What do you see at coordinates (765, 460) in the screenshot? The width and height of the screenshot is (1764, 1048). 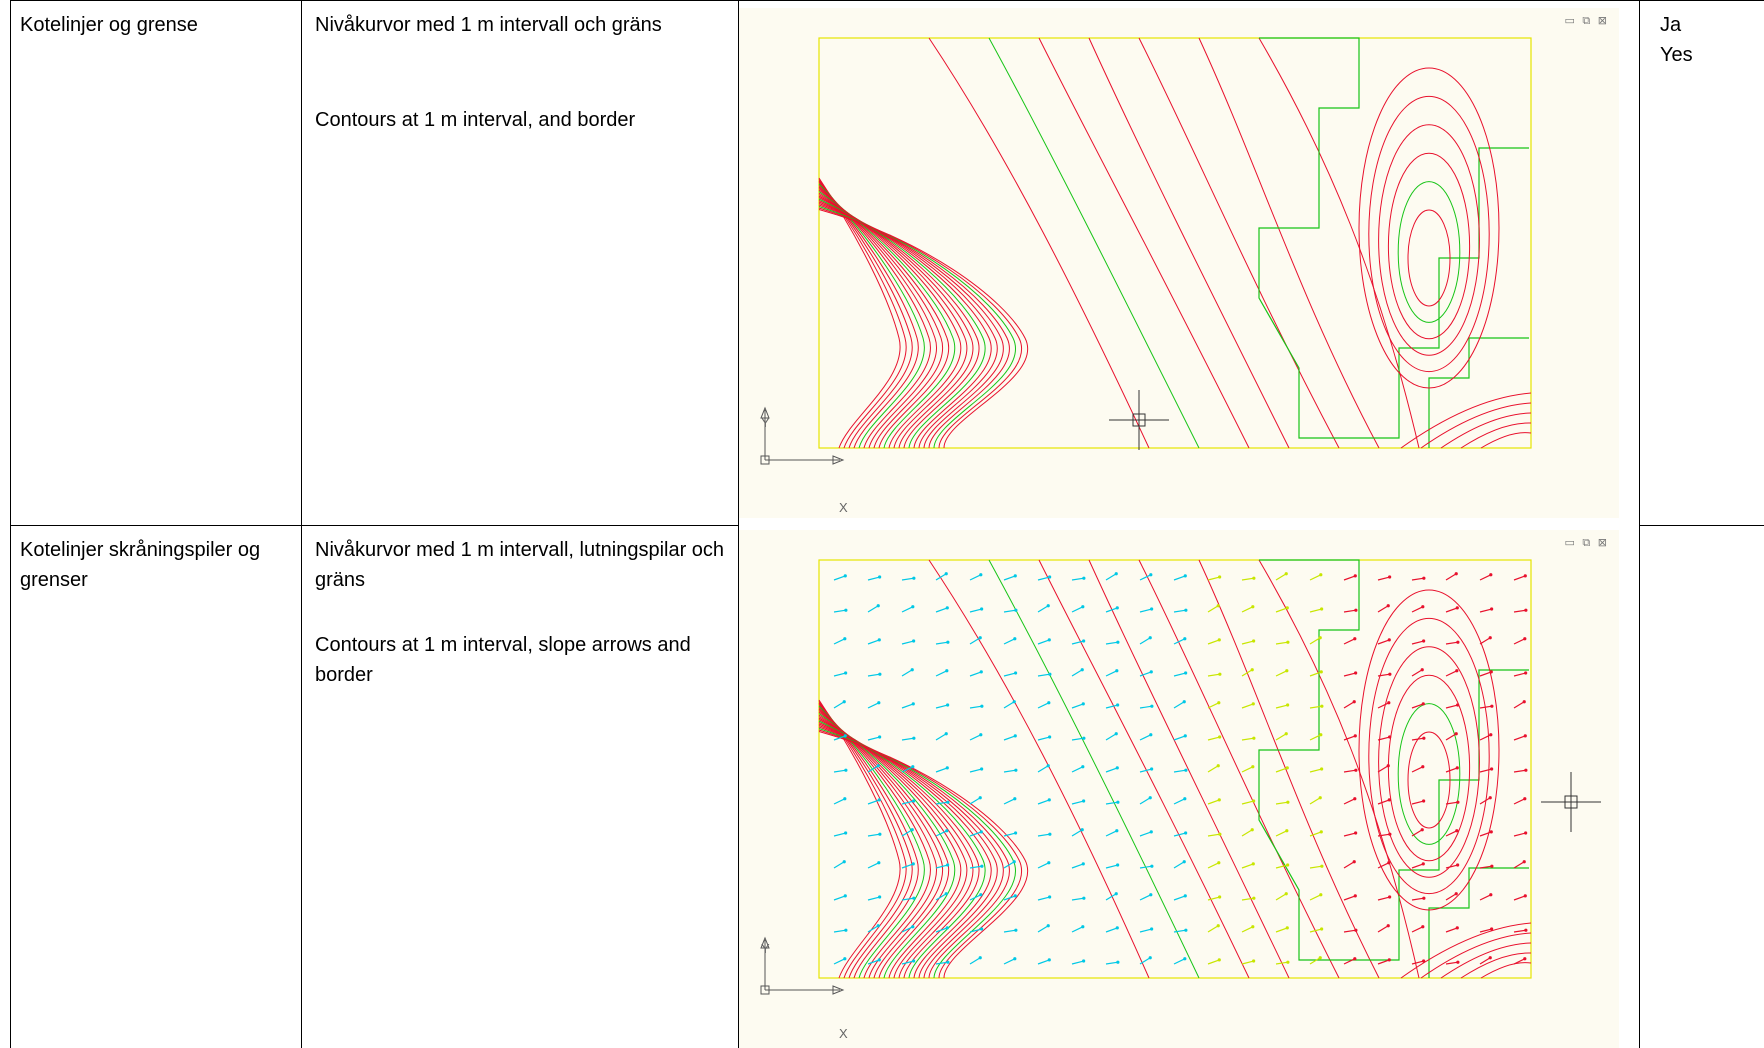 I see `ucs-origin-icon` at bounding box center [765, 460].